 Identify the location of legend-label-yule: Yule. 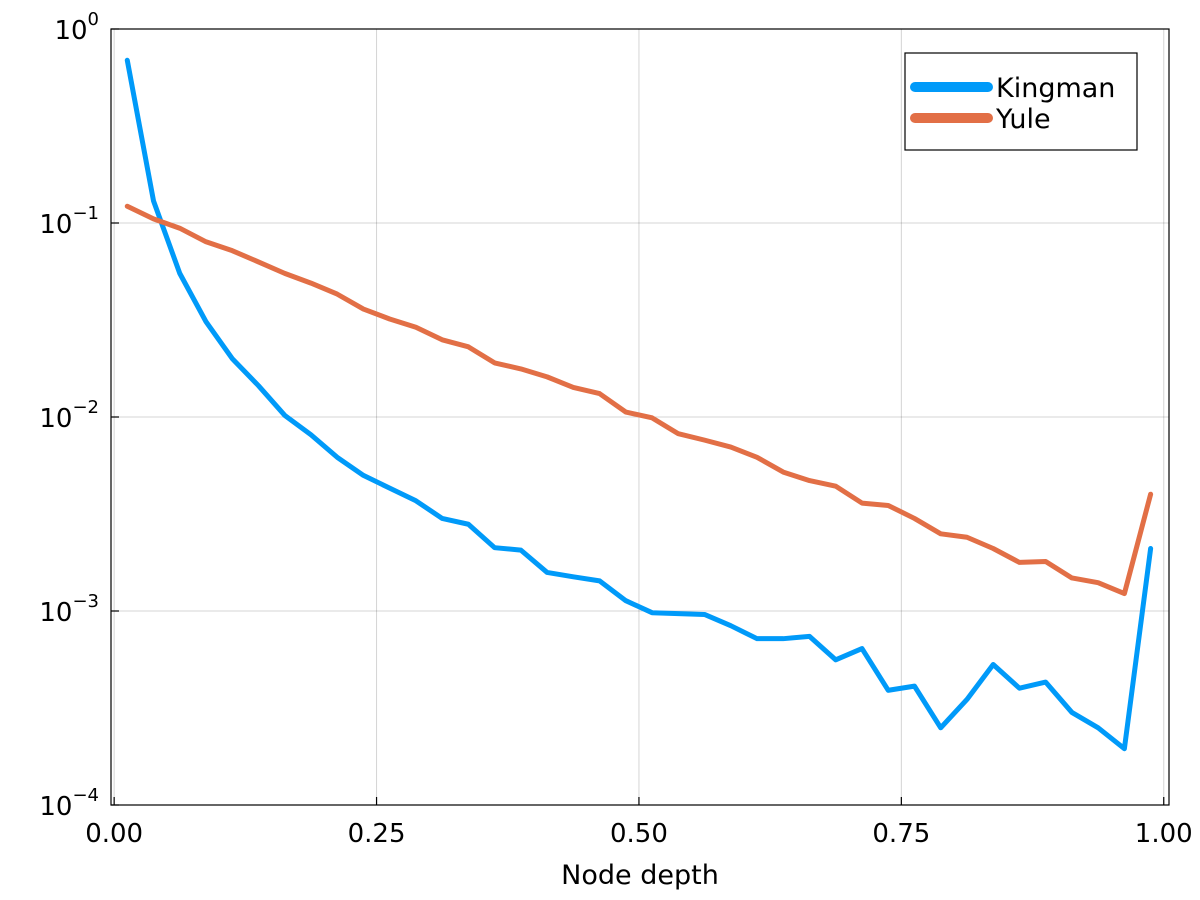
(1023, 119).